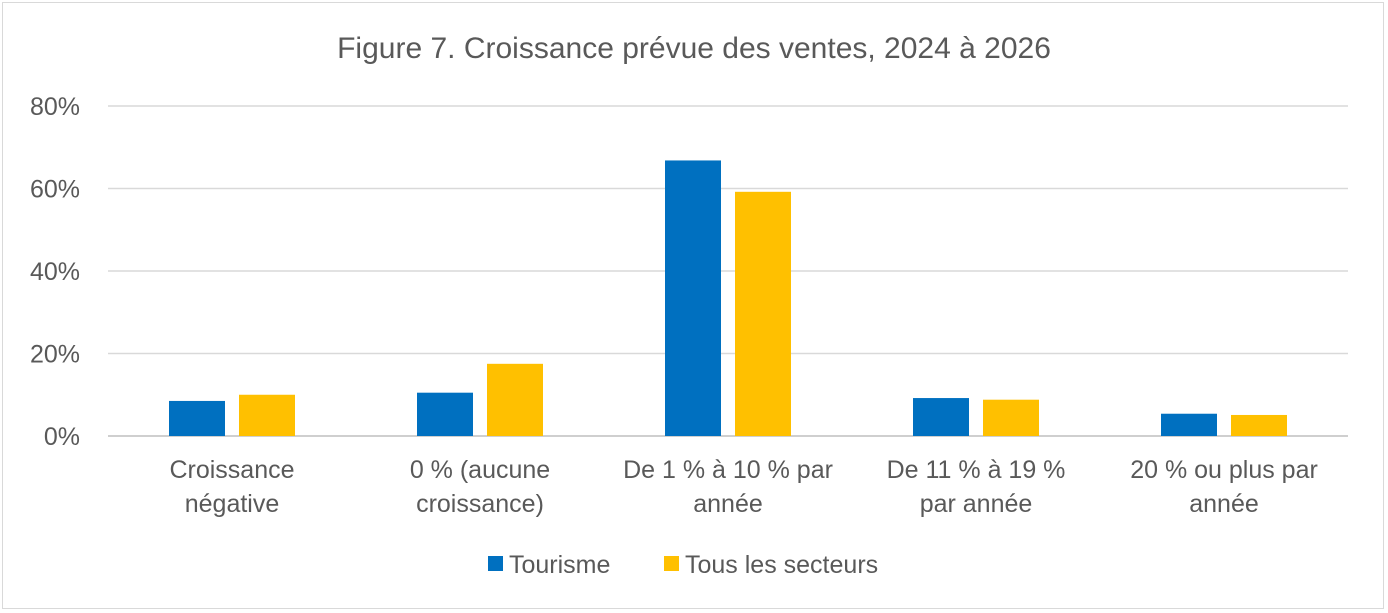 The width and height of the screenshot is (1388, 613). Describe the element at coordinates (55, 107) in the screenshot. I see `y-tick-label: 80%` at that location.